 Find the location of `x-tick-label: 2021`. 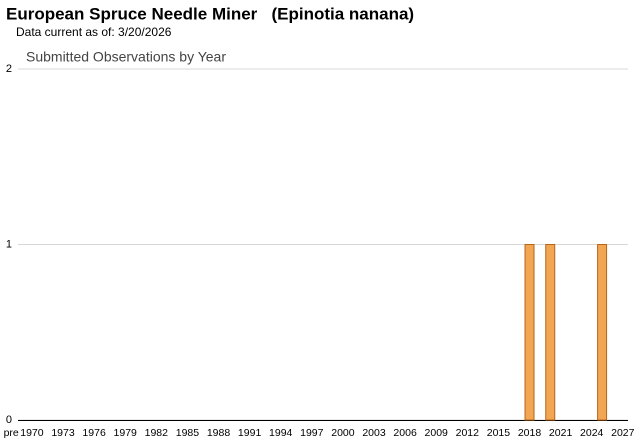

x-tick-label: 2021 is located at coordinates (561, 433).